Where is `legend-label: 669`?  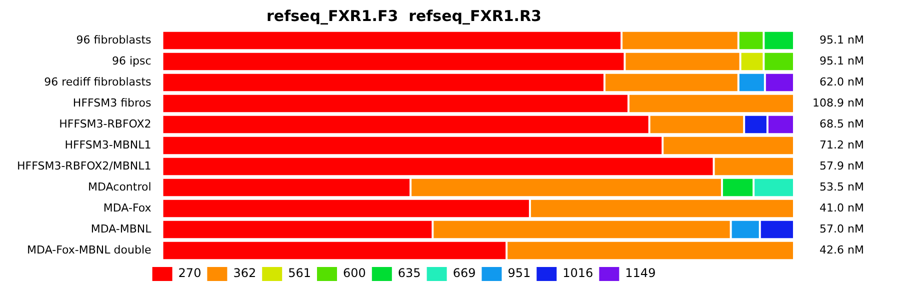 legend-label: 669 is located at coordinates (464, 273).